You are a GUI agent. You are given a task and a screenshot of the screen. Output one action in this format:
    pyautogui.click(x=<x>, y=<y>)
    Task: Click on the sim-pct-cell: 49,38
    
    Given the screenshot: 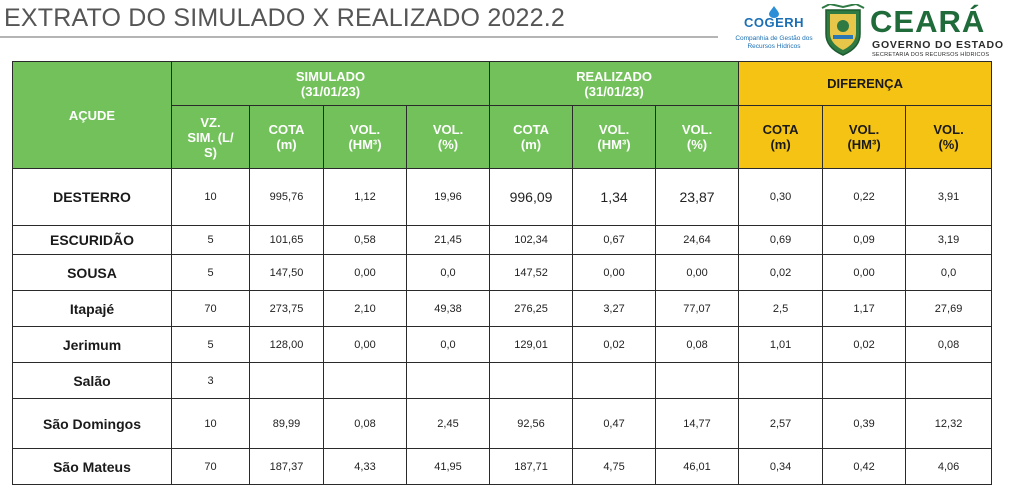 What is the action you would take?
    pyautogui.click(x=448, y=308)
    